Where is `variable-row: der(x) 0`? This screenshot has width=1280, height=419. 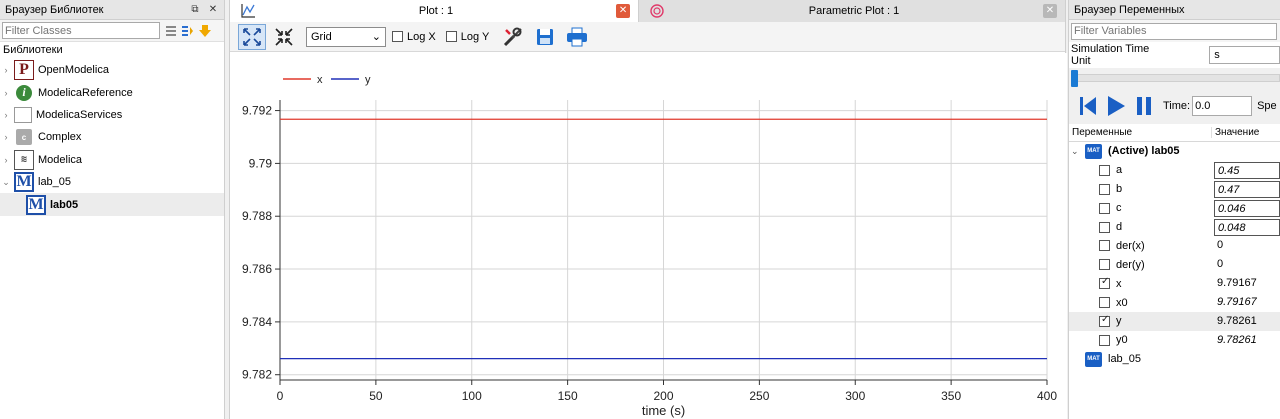
variable-row: der(x) 0 is located at coordinates (1174, 245).